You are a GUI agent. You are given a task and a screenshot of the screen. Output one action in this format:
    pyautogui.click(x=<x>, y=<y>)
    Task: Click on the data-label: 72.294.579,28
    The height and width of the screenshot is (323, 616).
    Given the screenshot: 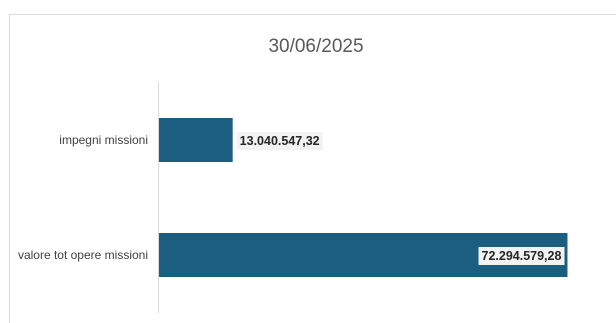 What is the action you would take?
    pyautogui.click(x=522, y=256)
    